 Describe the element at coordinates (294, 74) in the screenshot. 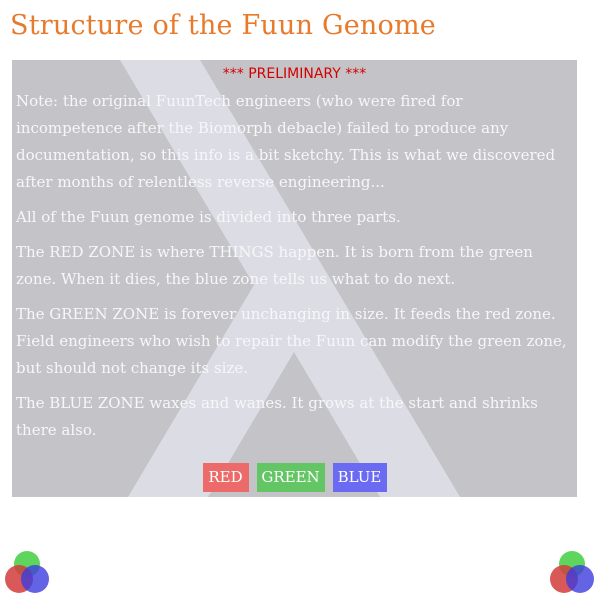

I see `preliminary-notice: *** PRELIMINARY ***` at that location.